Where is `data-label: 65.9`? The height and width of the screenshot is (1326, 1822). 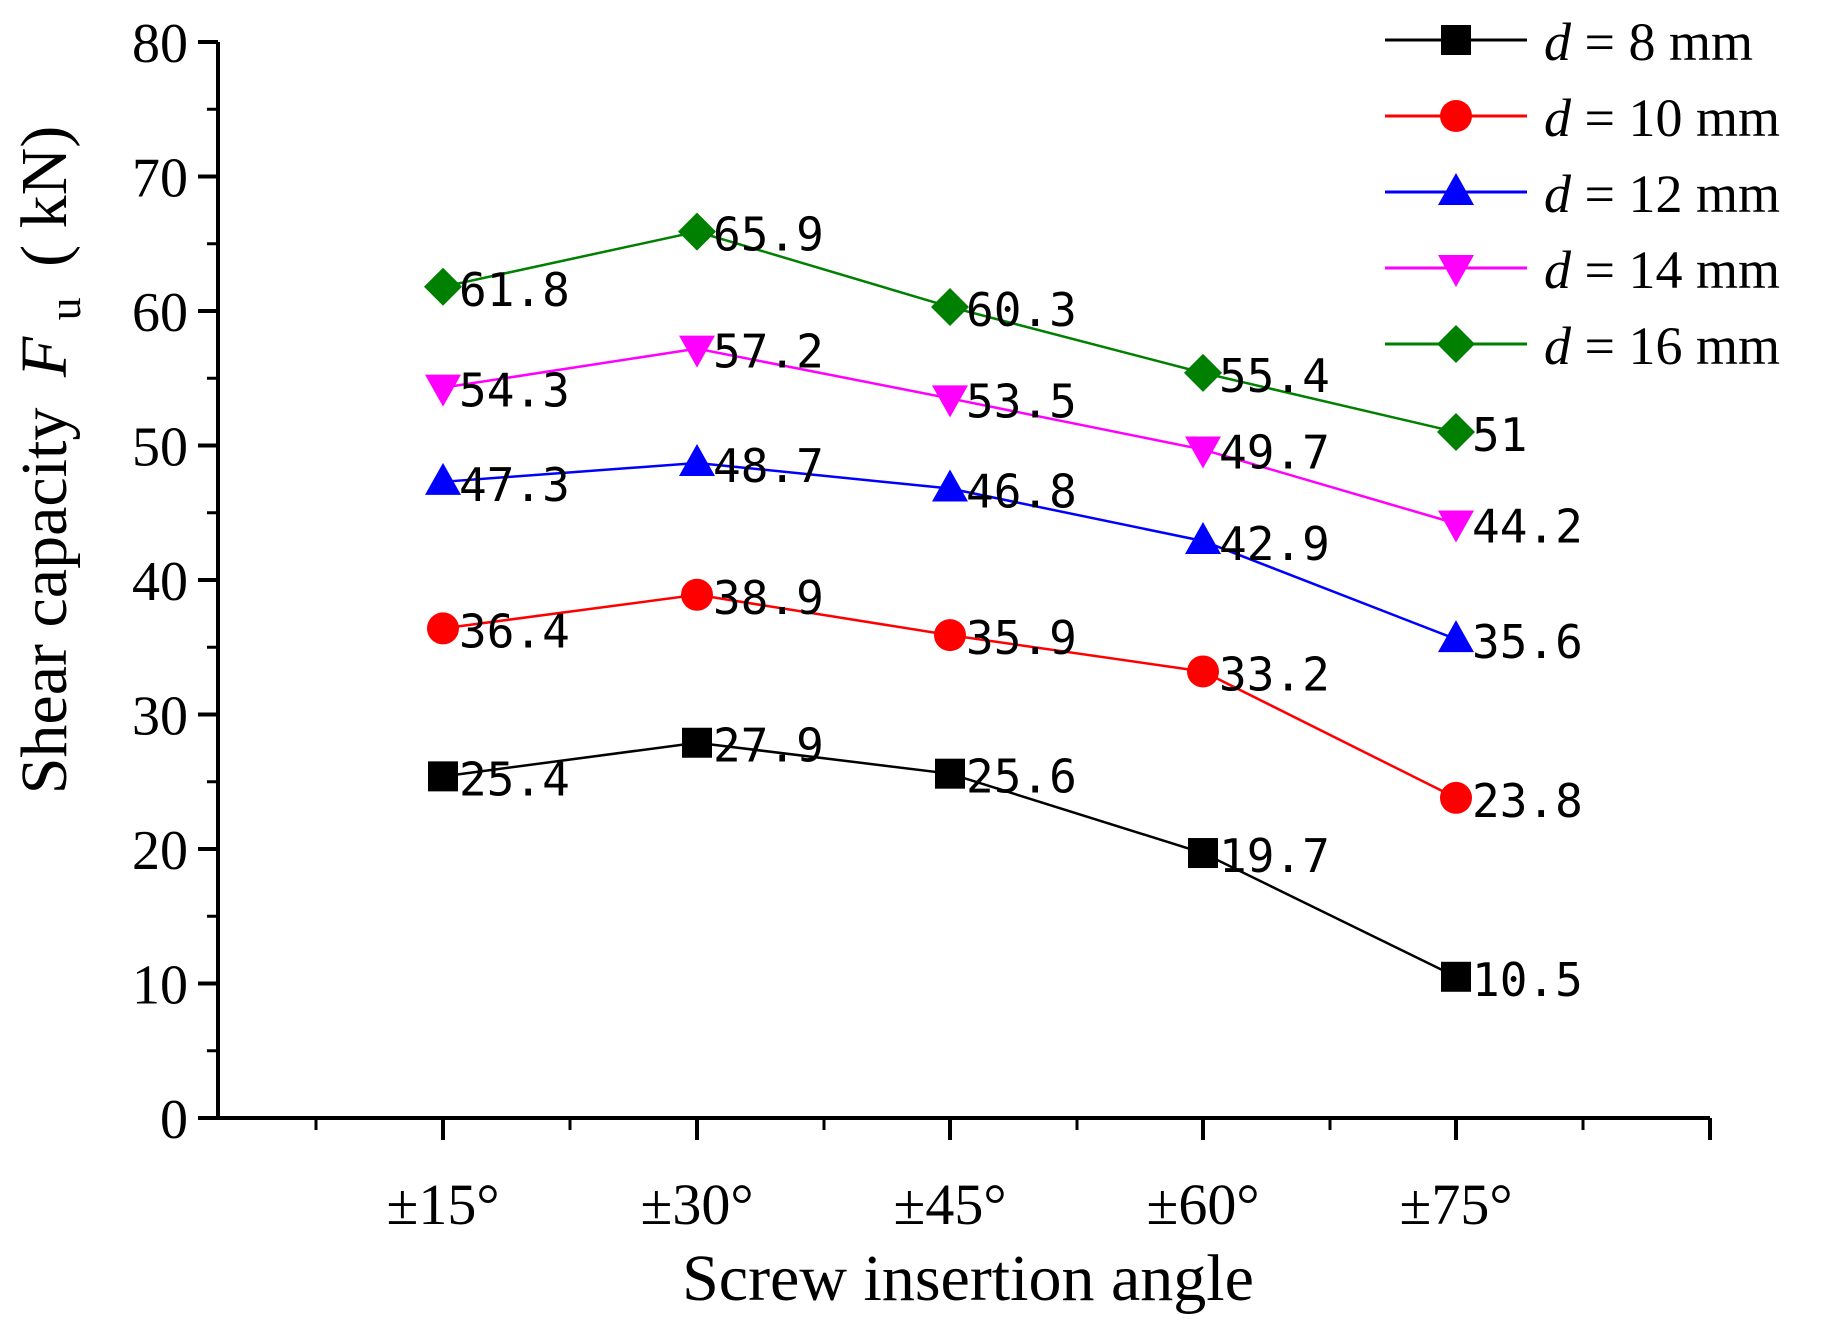
data-label: 65.9 is located at coordinates (768, 235).